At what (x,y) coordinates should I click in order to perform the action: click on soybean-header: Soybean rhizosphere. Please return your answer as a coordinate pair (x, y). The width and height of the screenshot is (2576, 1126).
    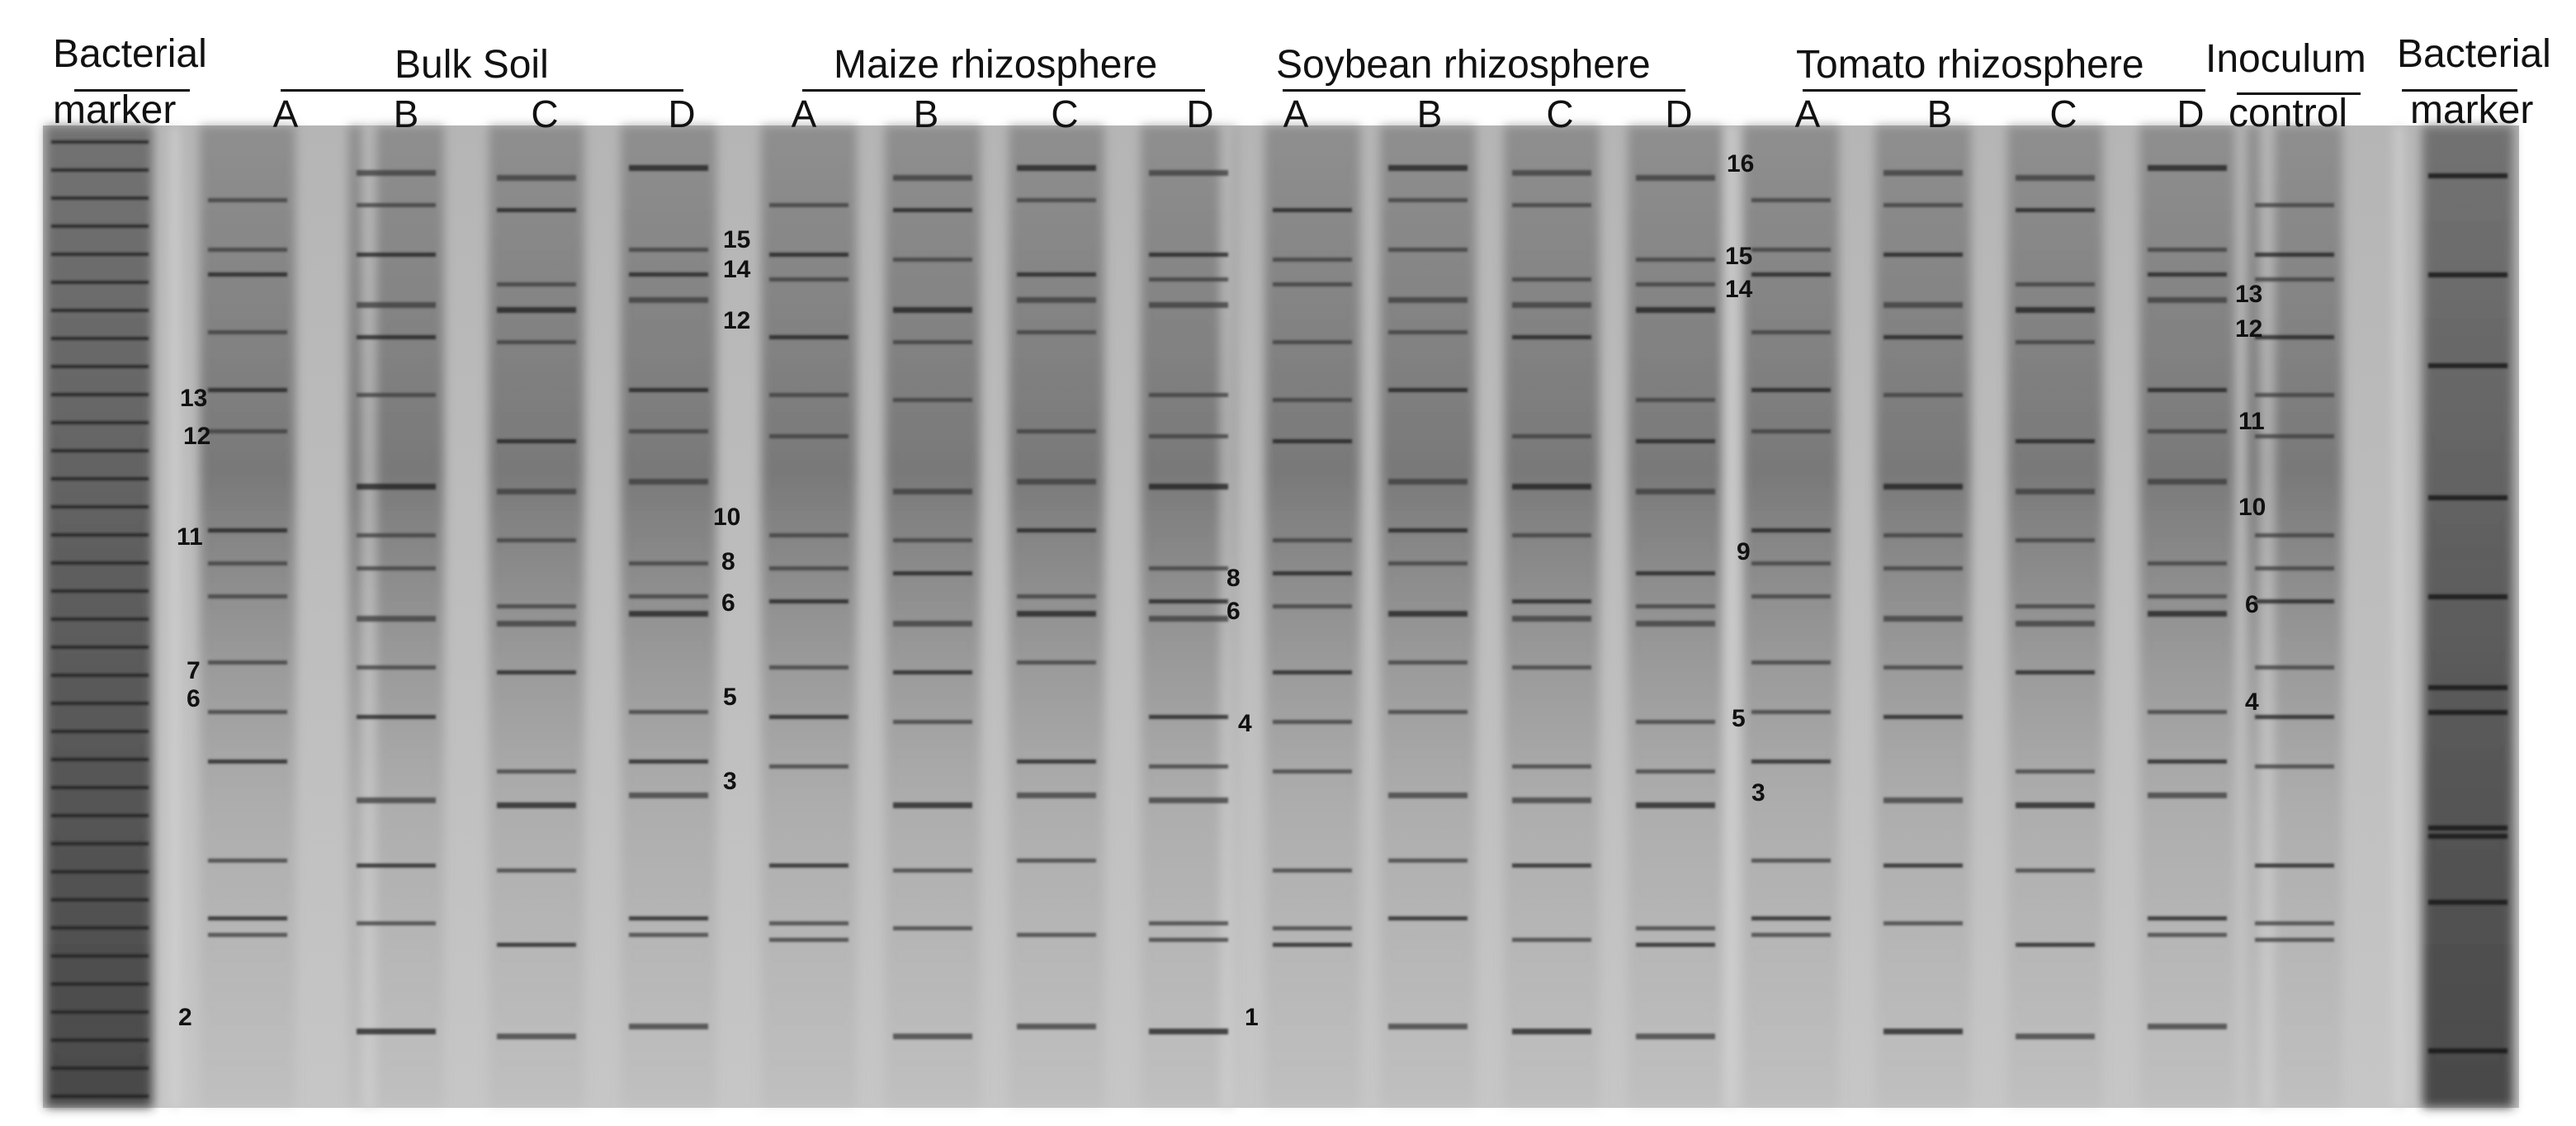
    Looking at the image, I should click on (1463, 65).